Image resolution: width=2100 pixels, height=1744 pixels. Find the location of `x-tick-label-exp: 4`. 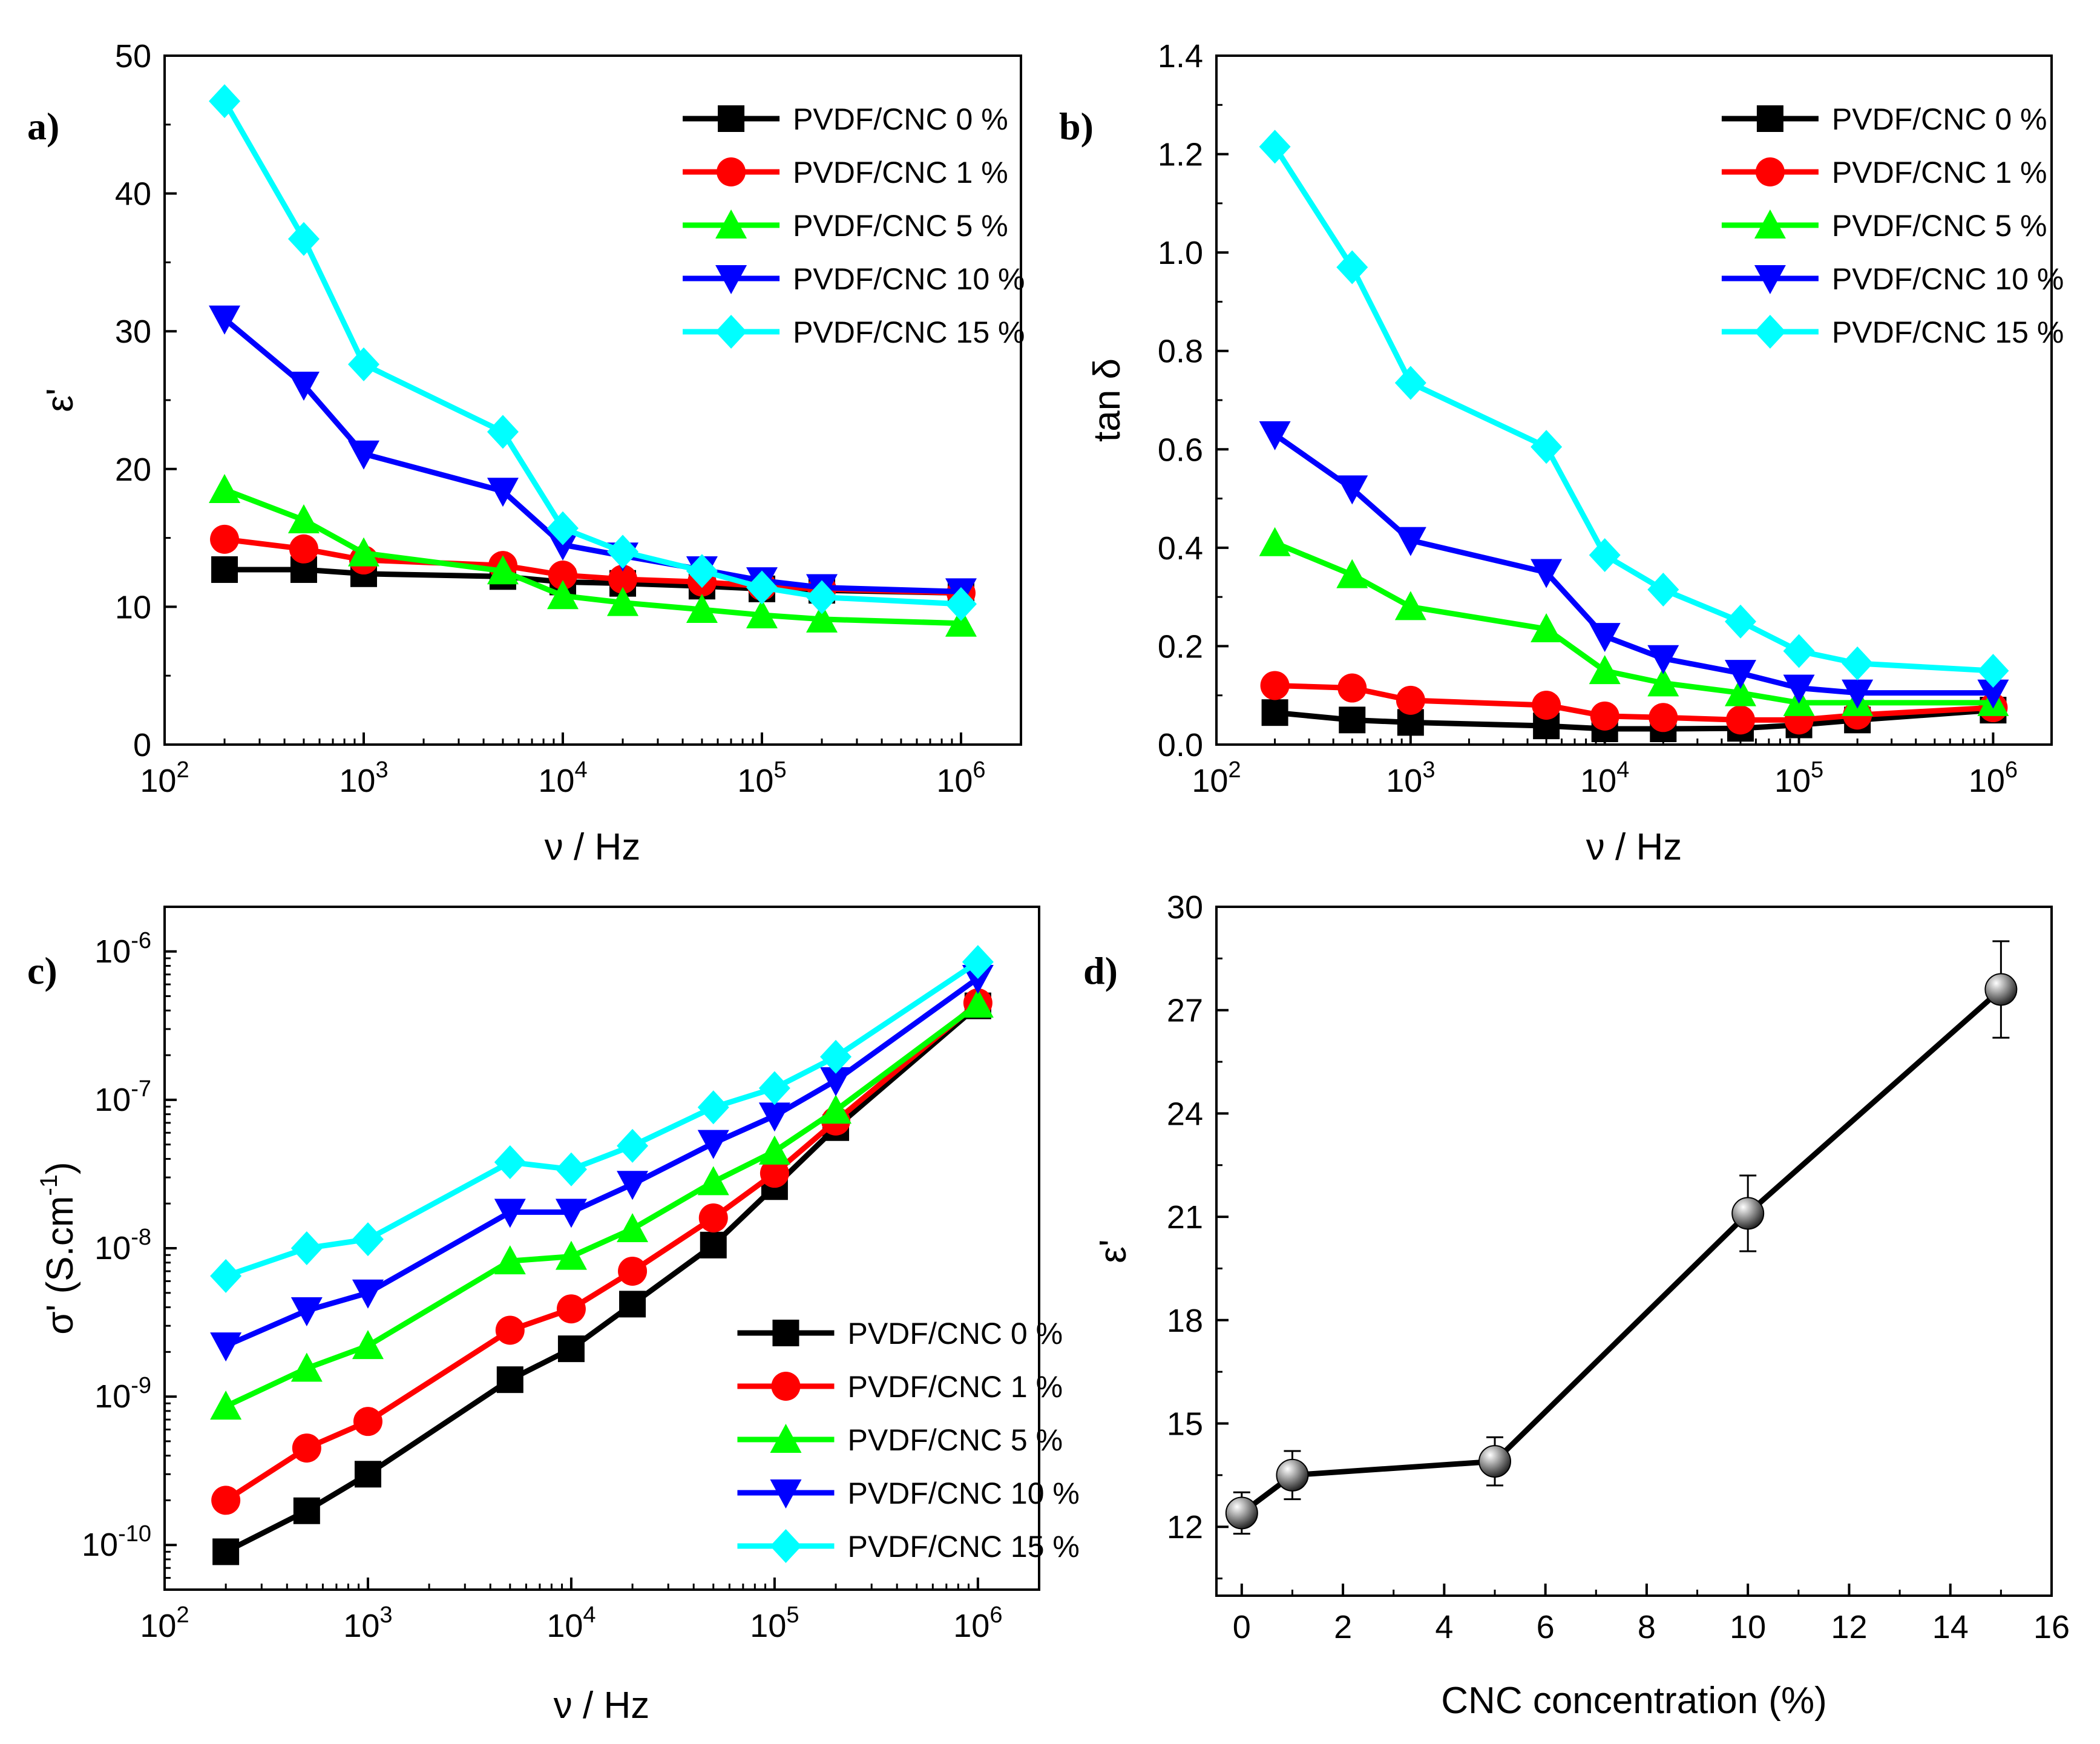

x-tick-label-exp: 4 is located at coordinates (1622, 770).